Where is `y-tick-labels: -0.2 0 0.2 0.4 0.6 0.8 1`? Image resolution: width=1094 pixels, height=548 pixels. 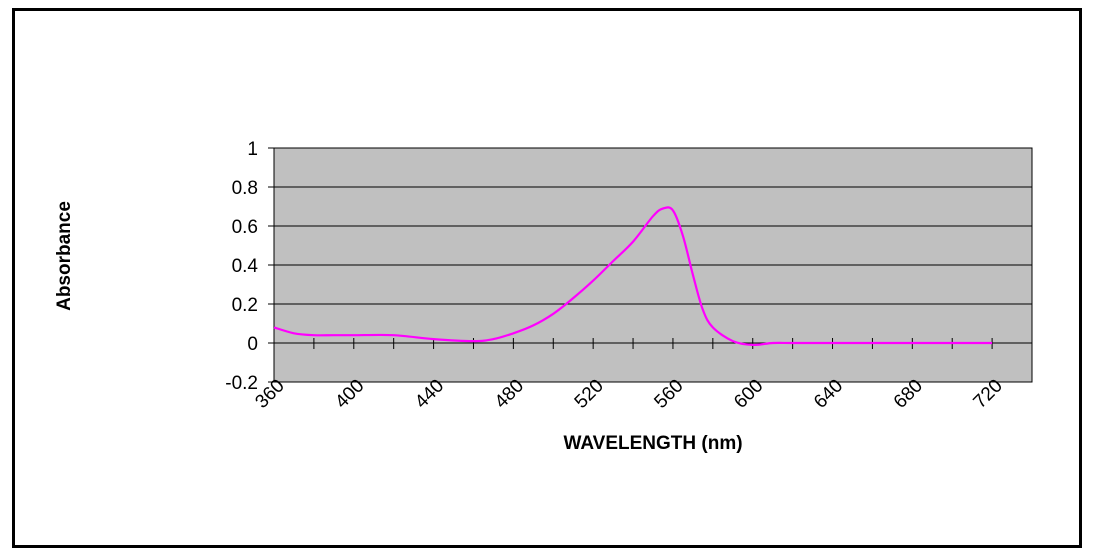
y-tick-labels: -0.2 0 0.2 0.4 0.6 0.8 1 is located at coordinates (241, 266).